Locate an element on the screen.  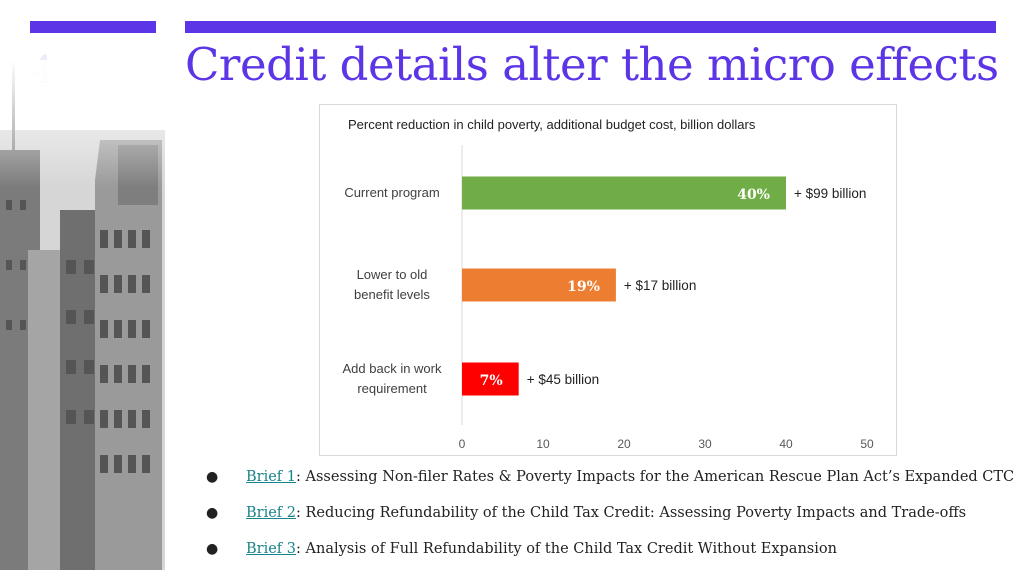
x-tick-label: 20 is located at coordinates (624, 444).